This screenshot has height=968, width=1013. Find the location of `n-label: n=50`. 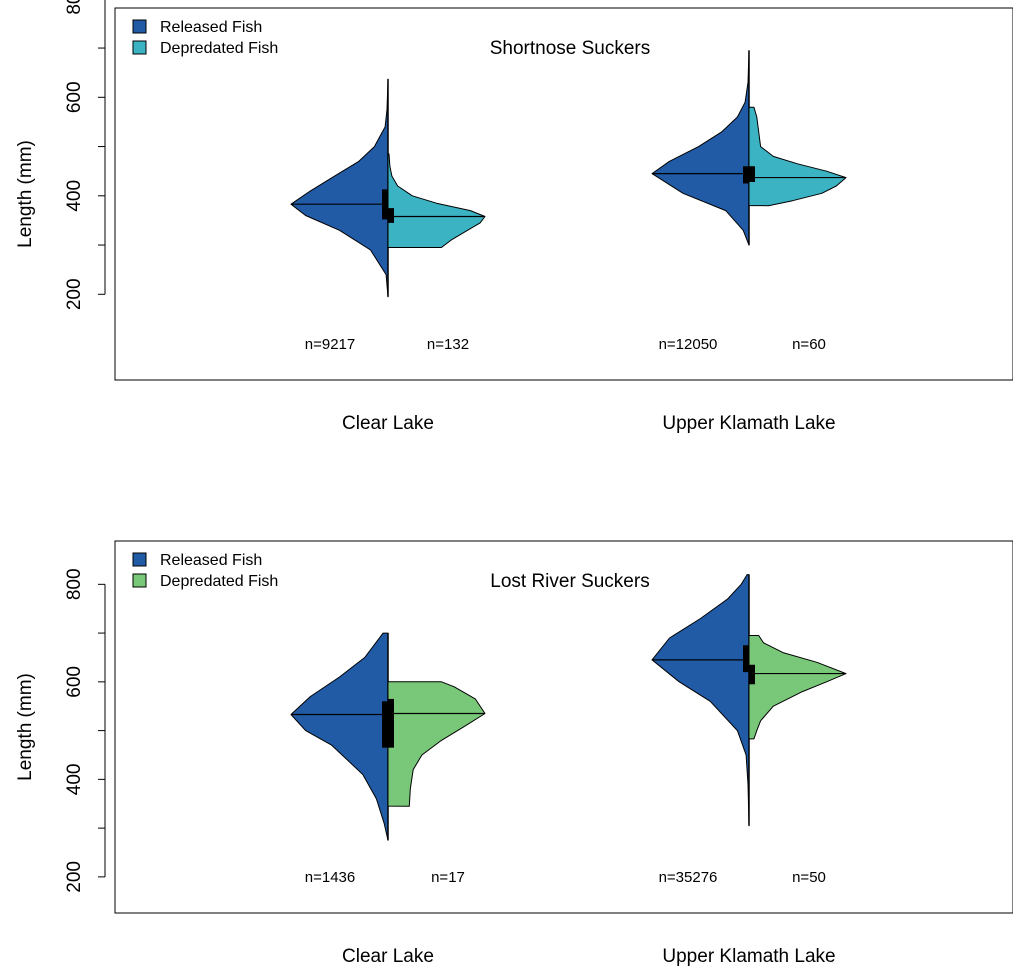

n-label: n=50 is located at coordinates (809, 877).